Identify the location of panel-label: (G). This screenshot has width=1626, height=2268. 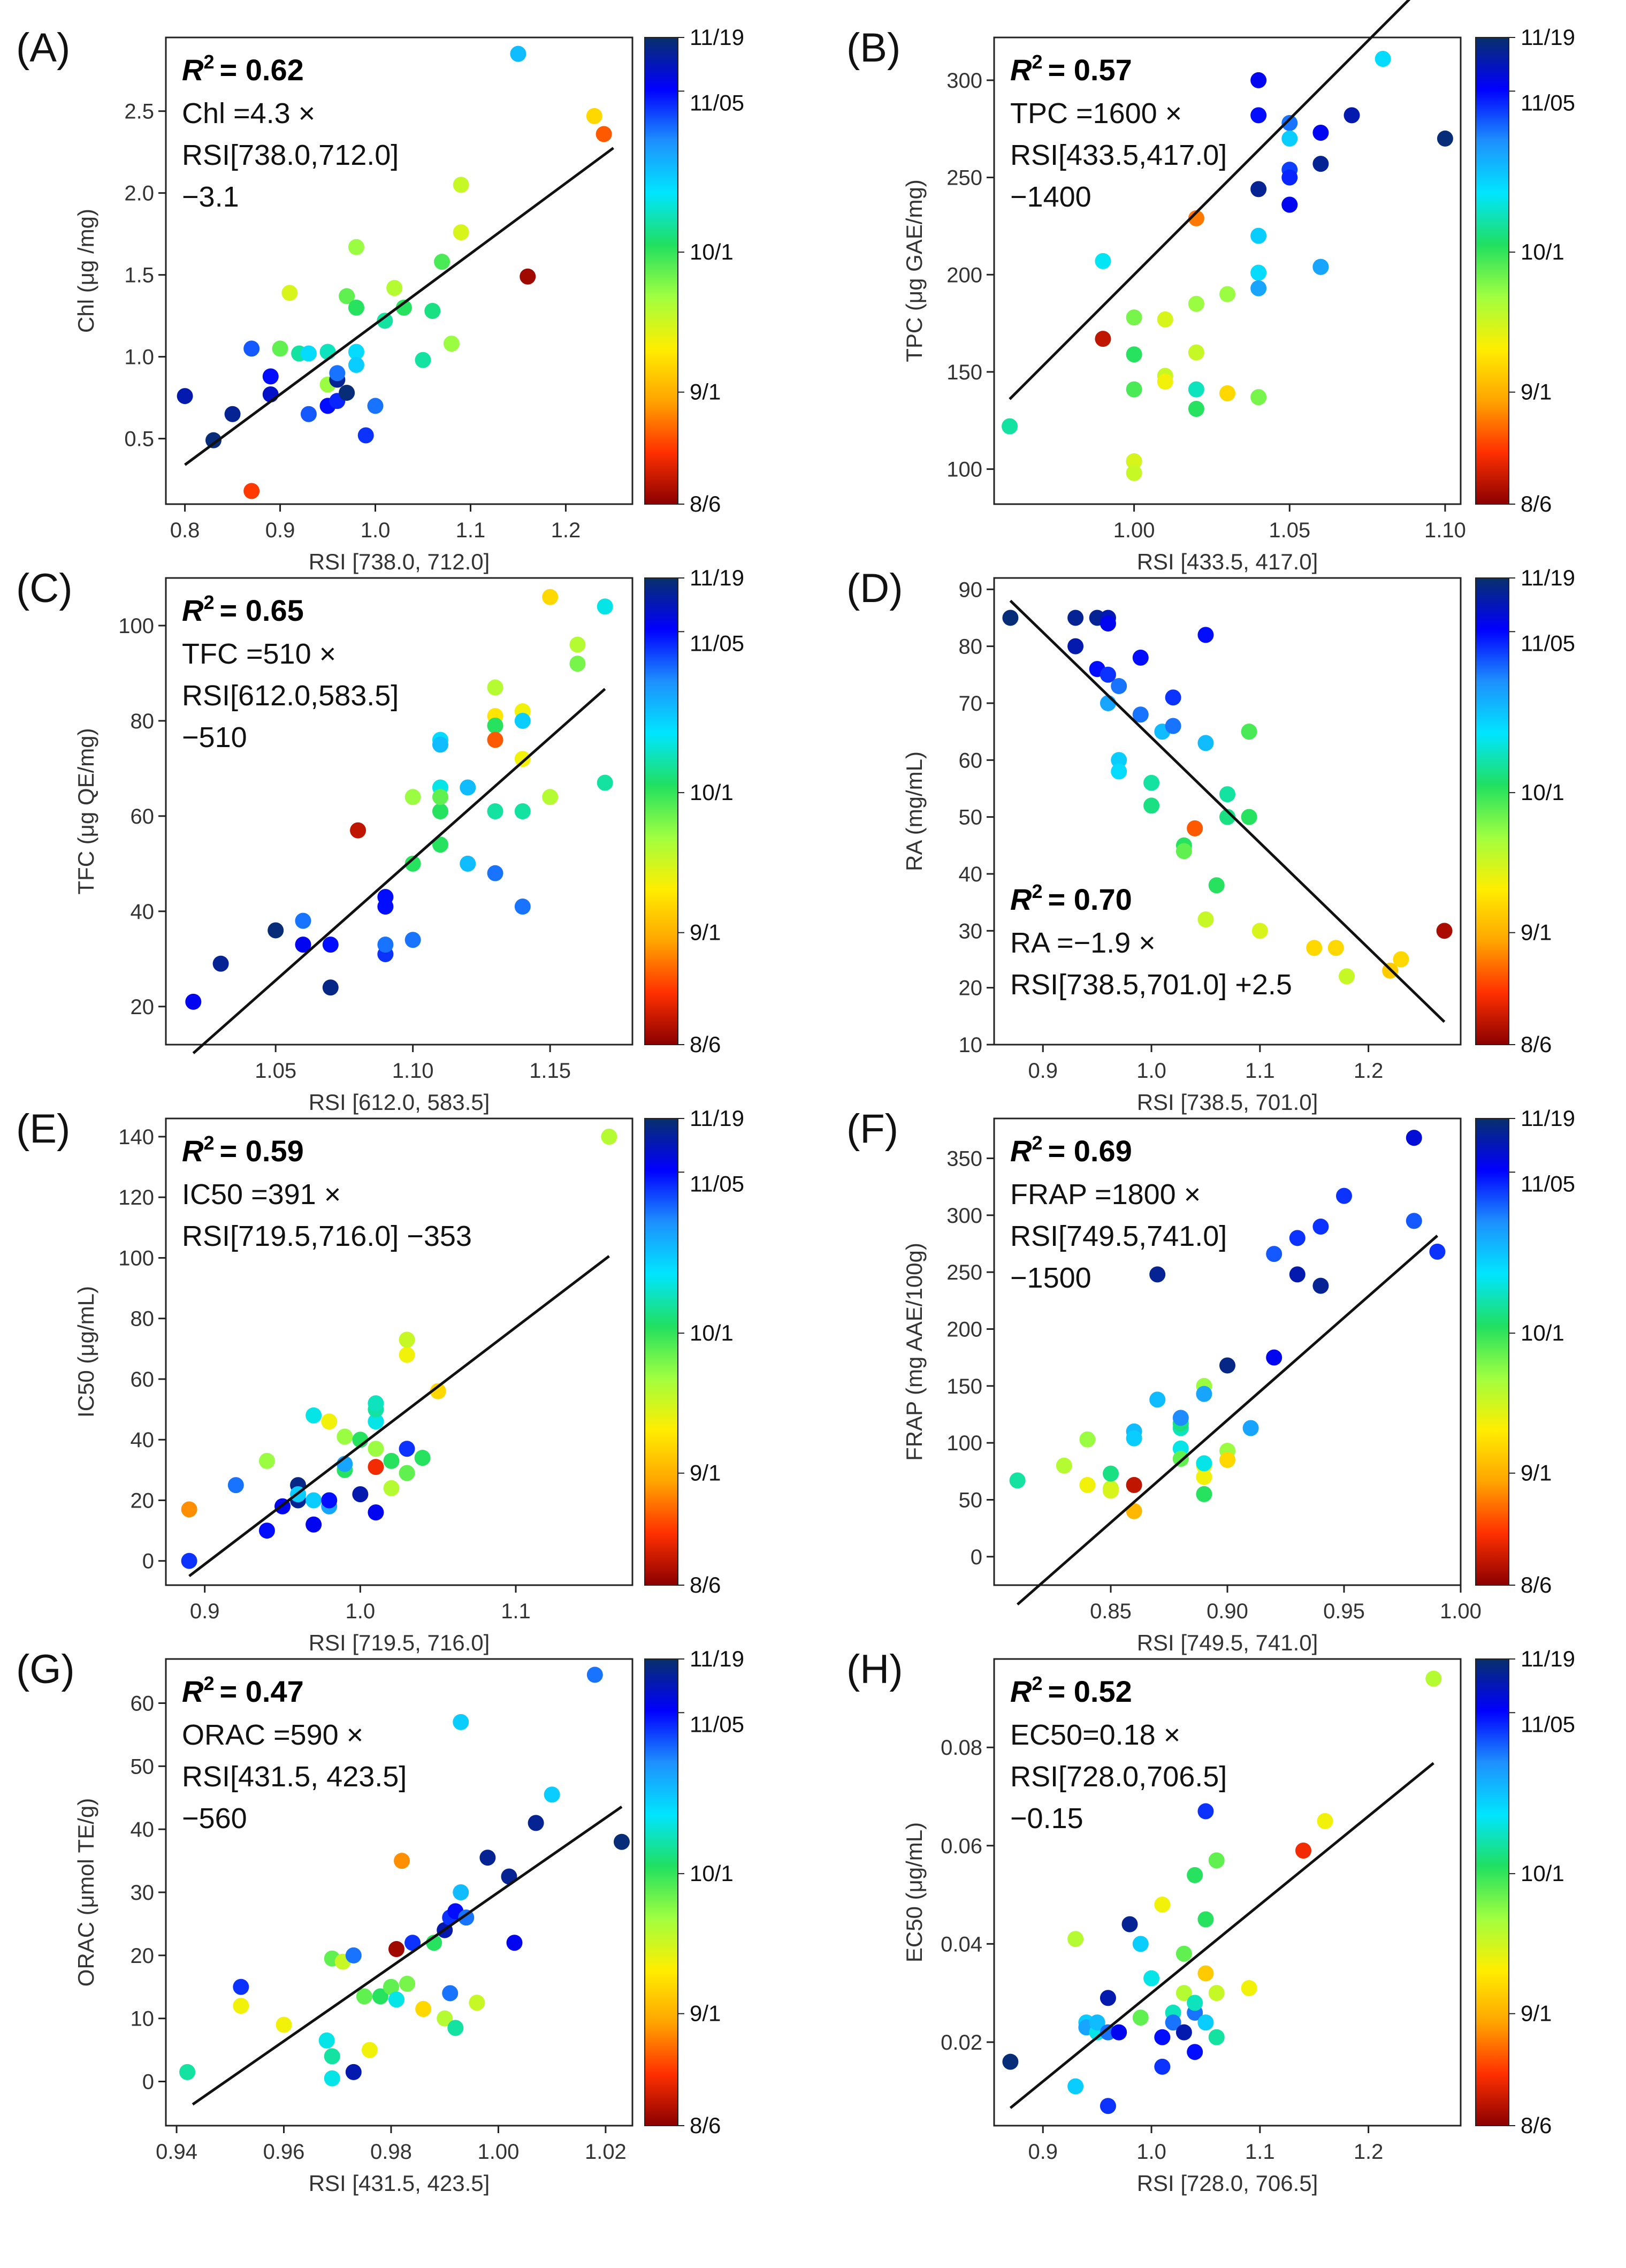
(46, 1669).